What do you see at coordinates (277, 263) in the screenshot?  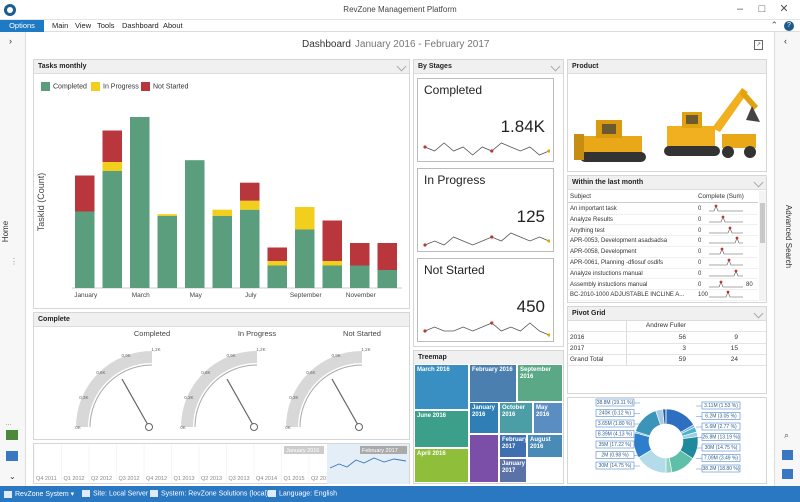 I see `bar-aug-in-progress` at bounding box center [277, 263].